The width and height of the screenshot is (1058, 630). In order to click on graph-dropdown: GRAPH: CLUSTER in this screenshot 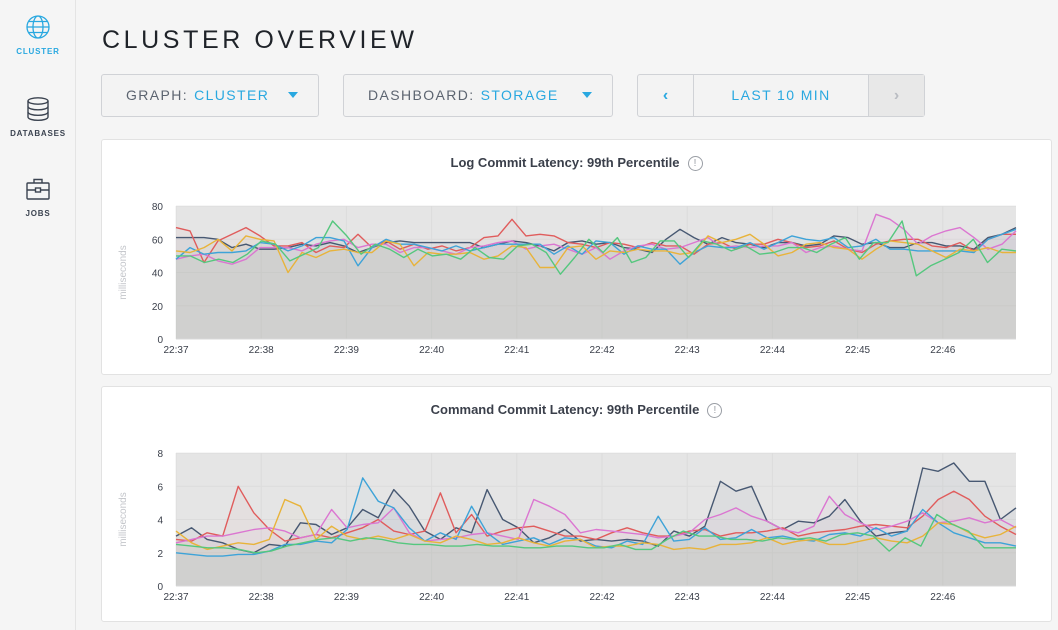, I will do `click(210, 95)`.